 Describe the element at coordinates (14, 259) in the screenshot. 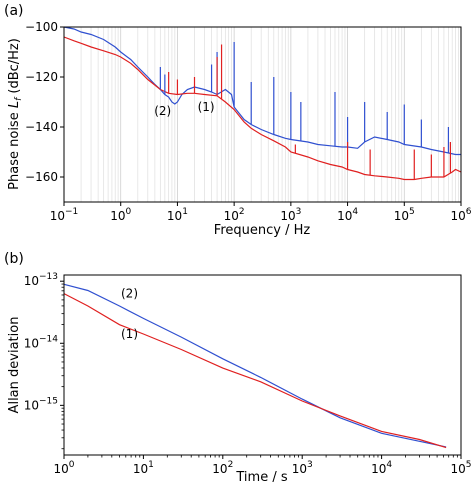

I see `panel-b-label: (b)` at that location.